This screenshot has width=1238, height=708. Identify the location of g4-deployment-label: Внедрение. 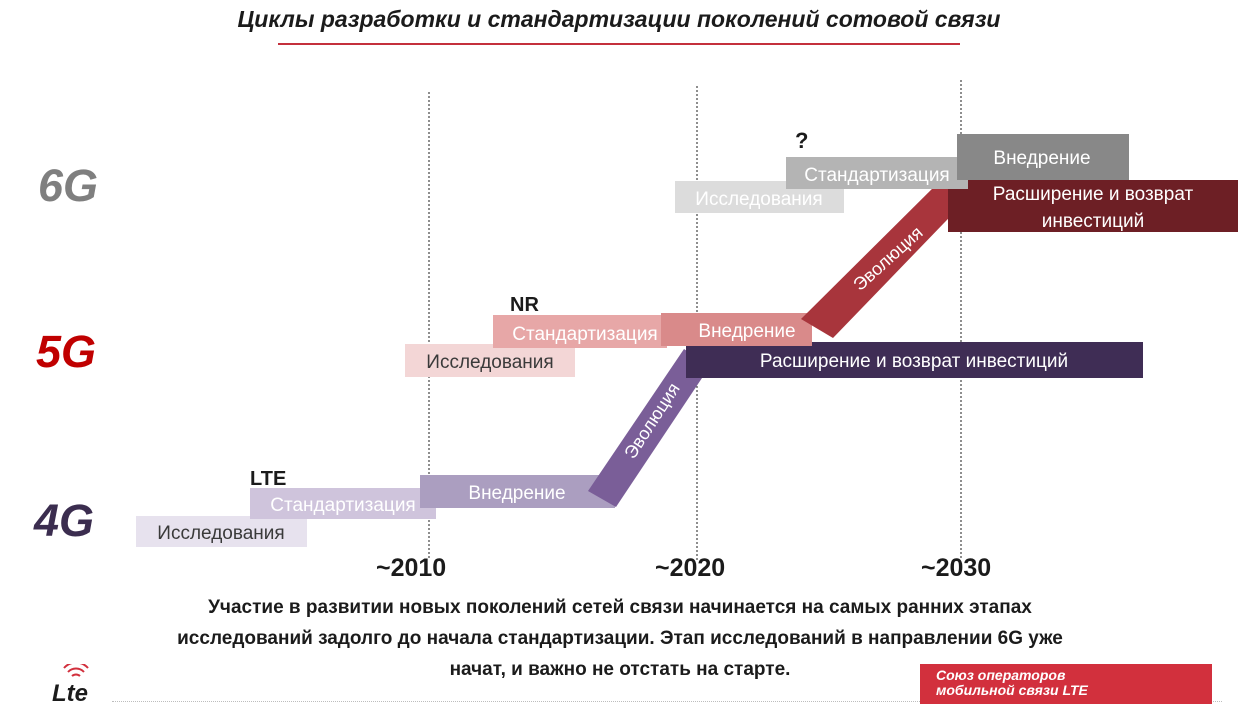
(516, 493).